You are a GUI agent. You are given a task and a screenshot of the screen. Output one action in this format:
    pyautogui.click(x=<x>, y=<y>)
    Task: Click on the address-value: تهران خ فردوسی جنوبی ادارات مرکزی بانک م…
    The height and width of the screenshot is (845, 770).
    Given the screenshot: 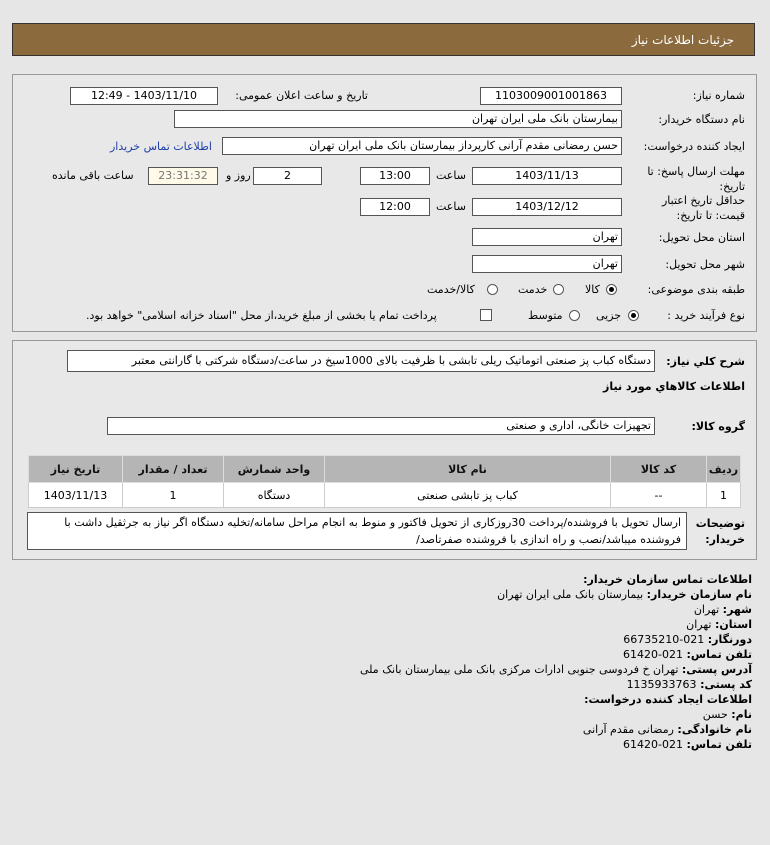 What is the action you would take?
    pyautogui.click(x=519, y=669)
    